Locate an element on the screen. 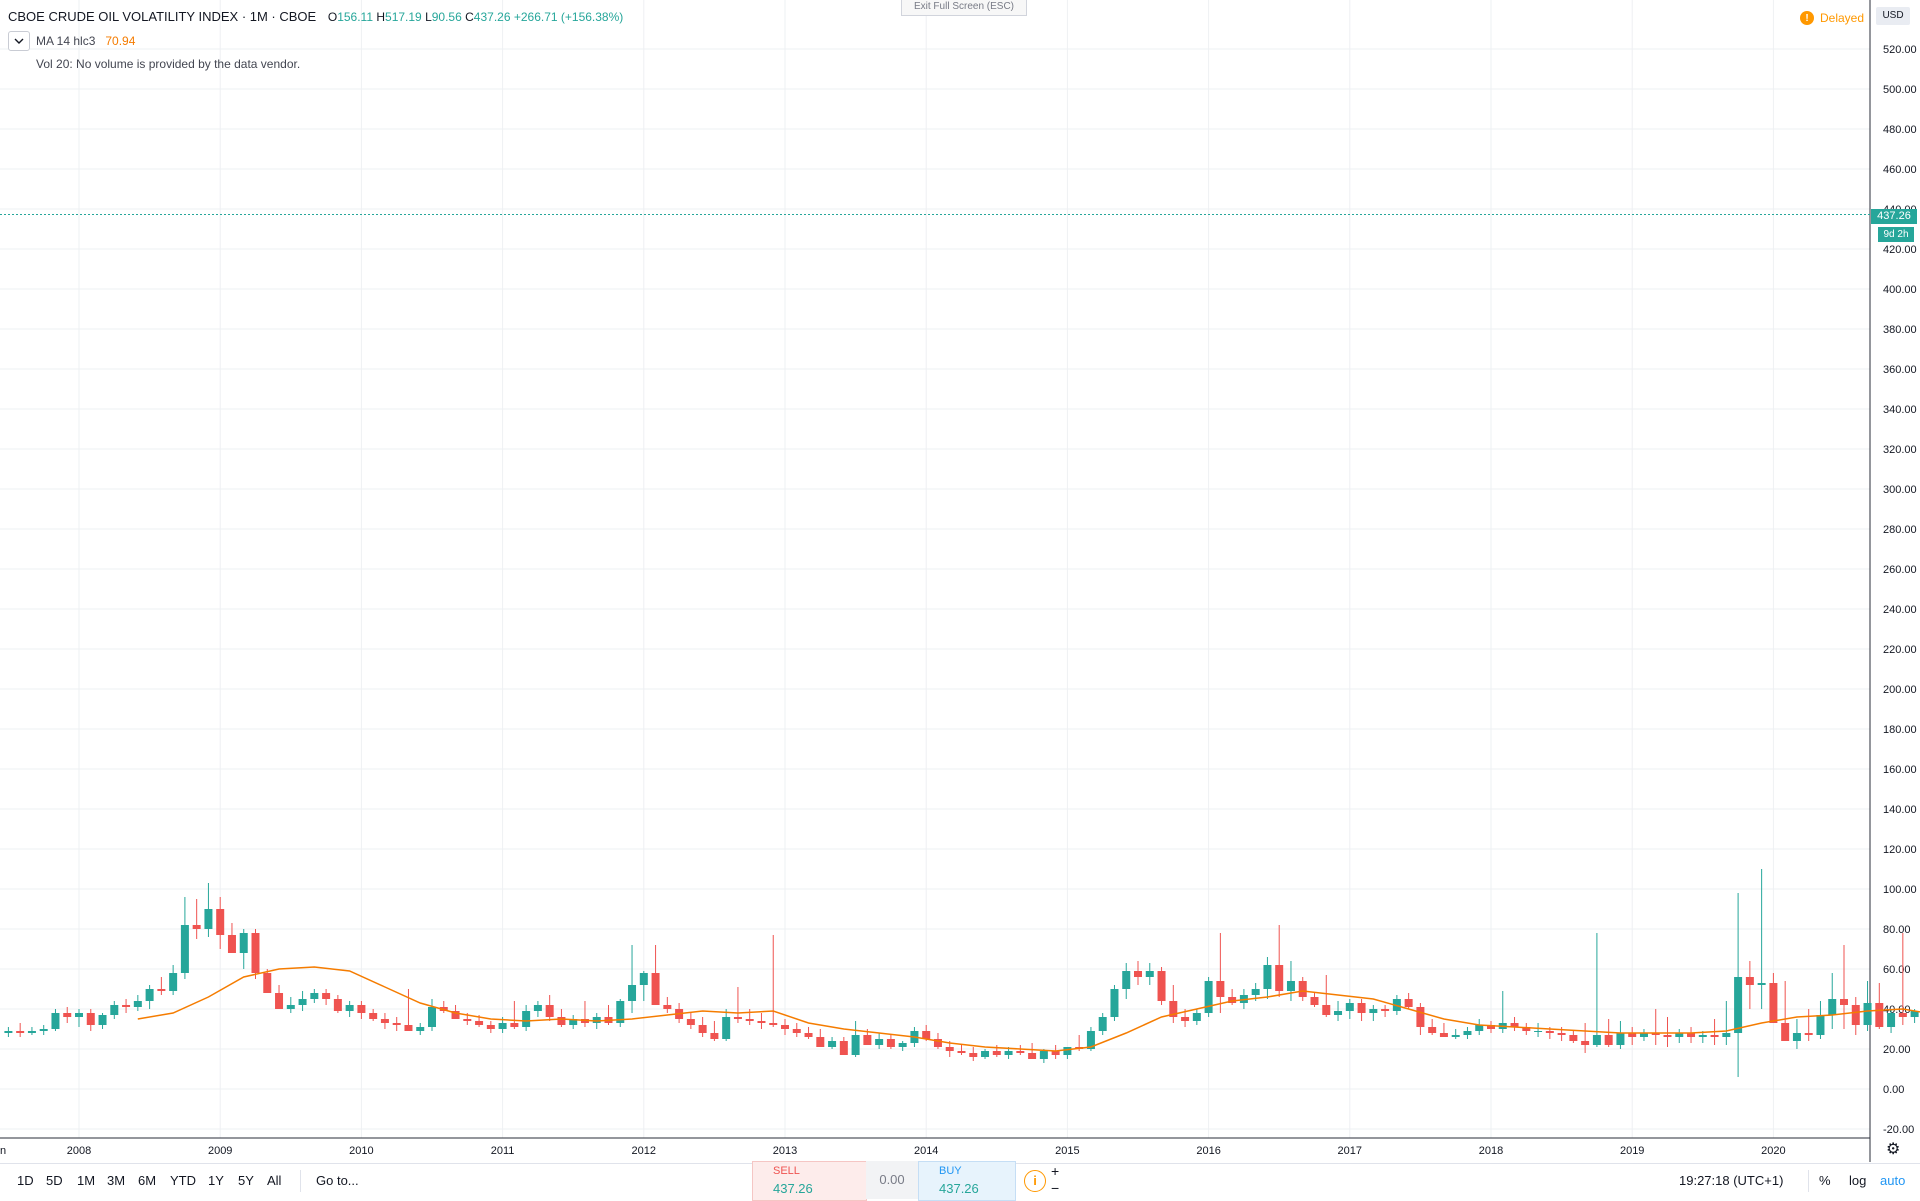 Image resolution: width=1920 pixels, height=1201 pixels. low-label: L is located at coordinates (428, 17).